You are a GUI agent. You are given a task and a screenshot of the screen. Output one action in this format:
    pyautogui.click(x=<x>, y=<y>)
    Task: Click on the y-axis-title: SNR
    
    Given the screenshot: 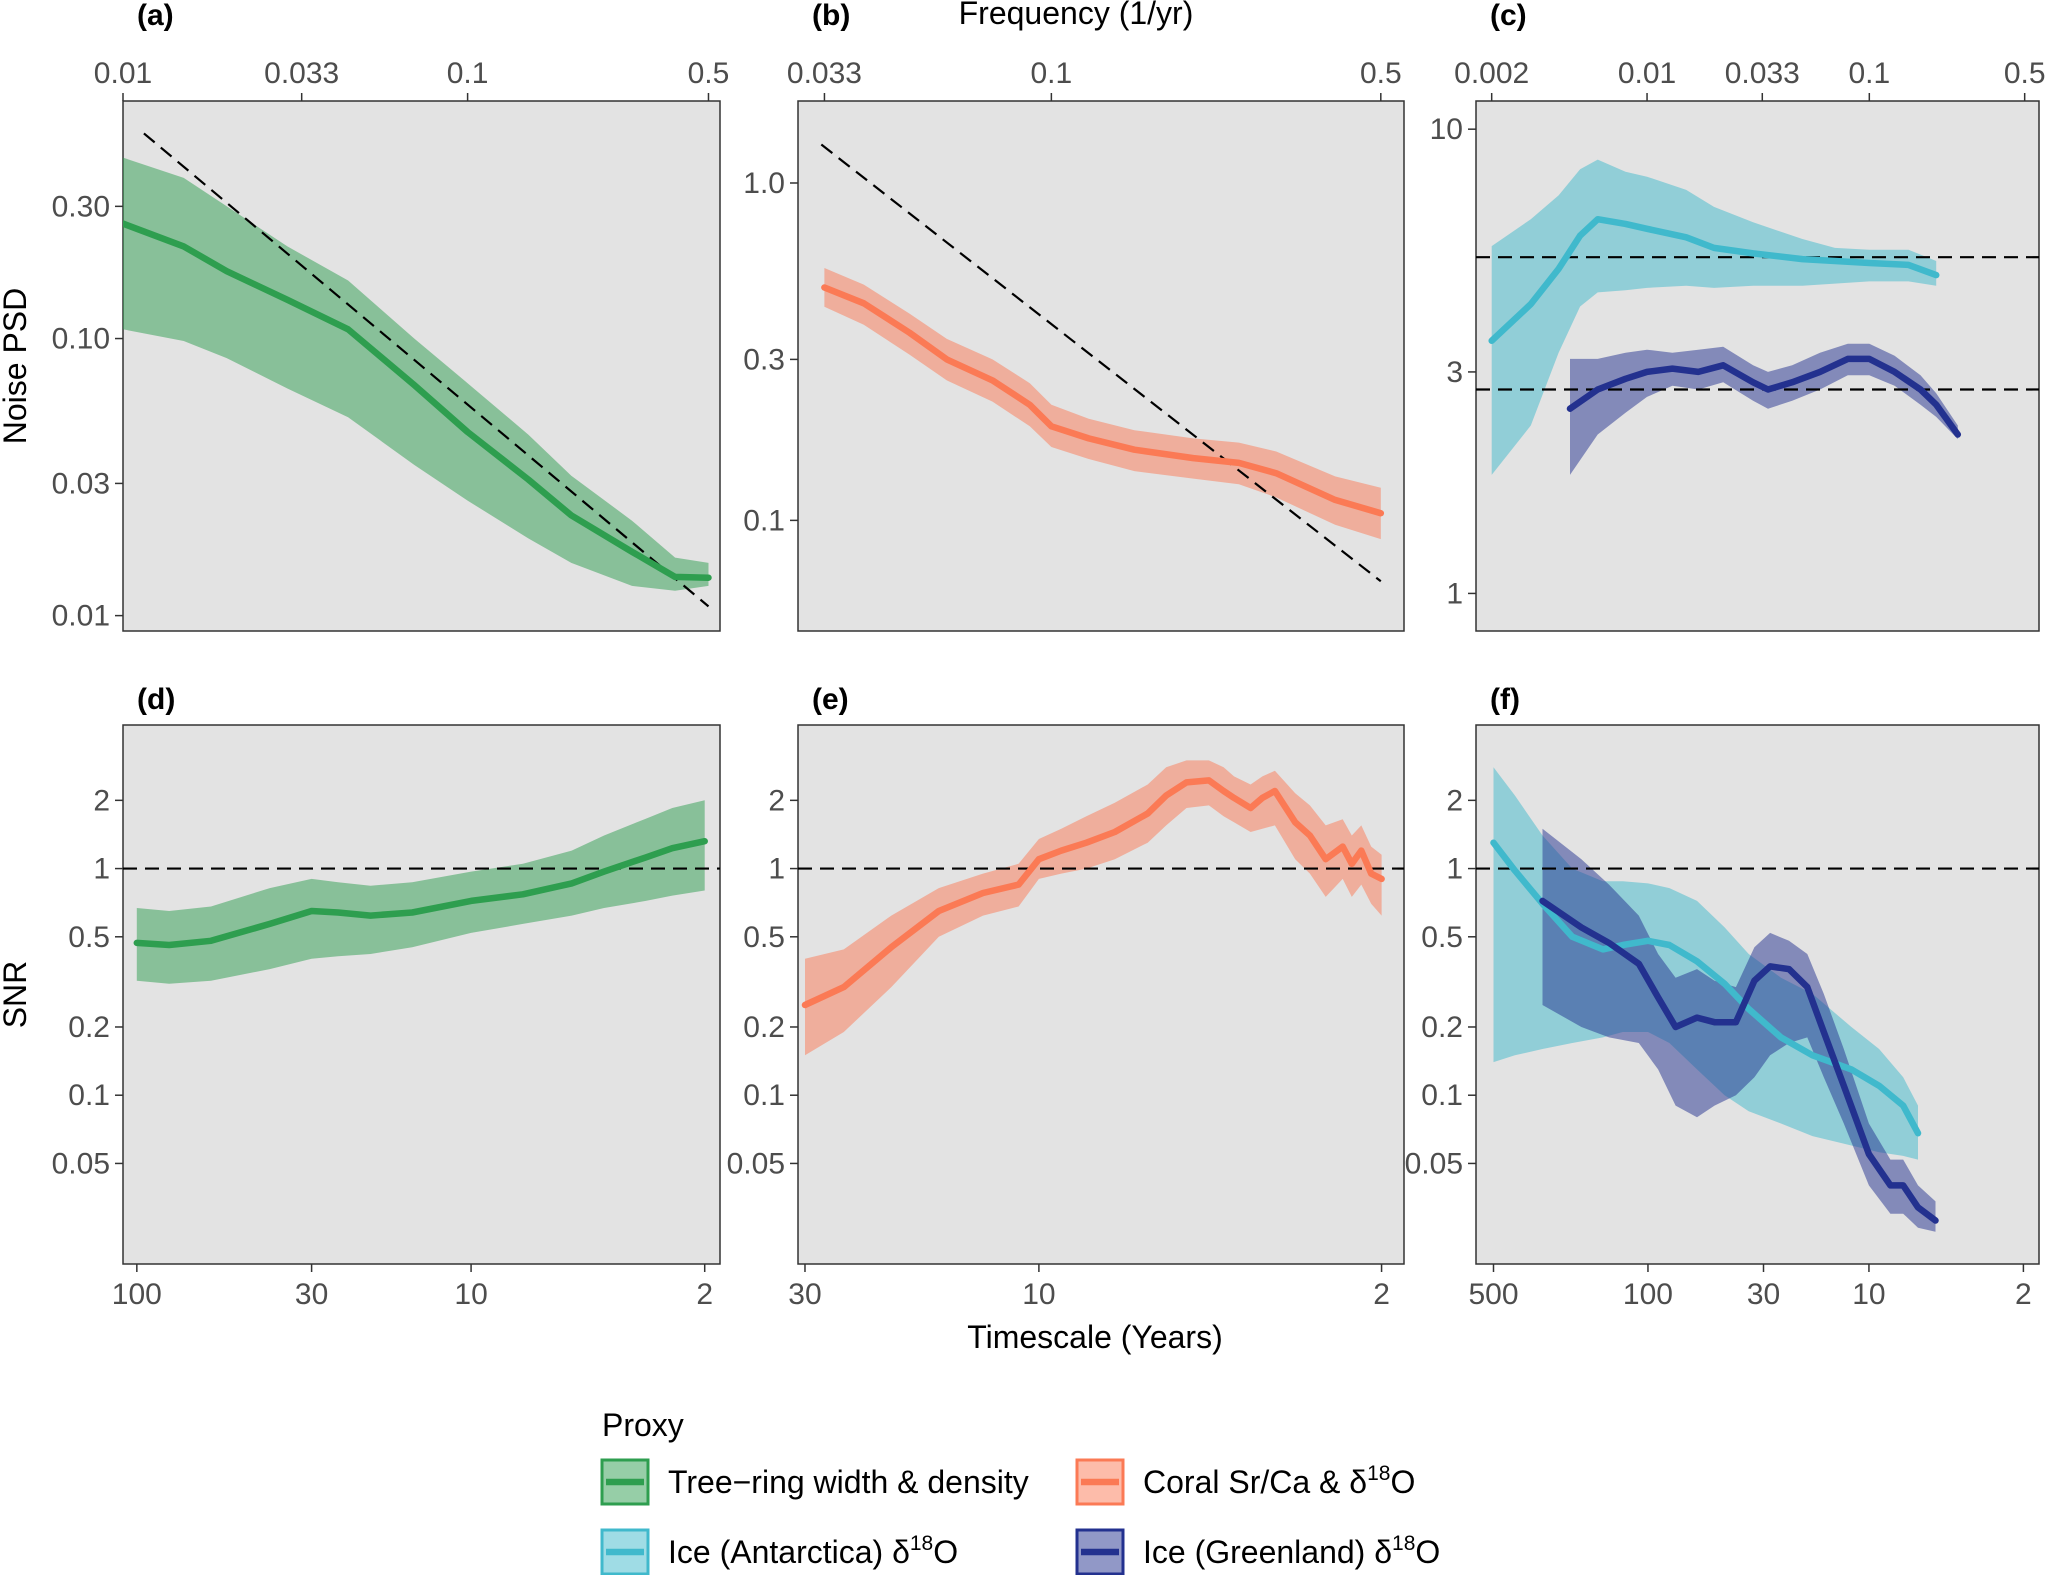 What is the action you would take?
    pyautogui.click(x=16, y=995)
    